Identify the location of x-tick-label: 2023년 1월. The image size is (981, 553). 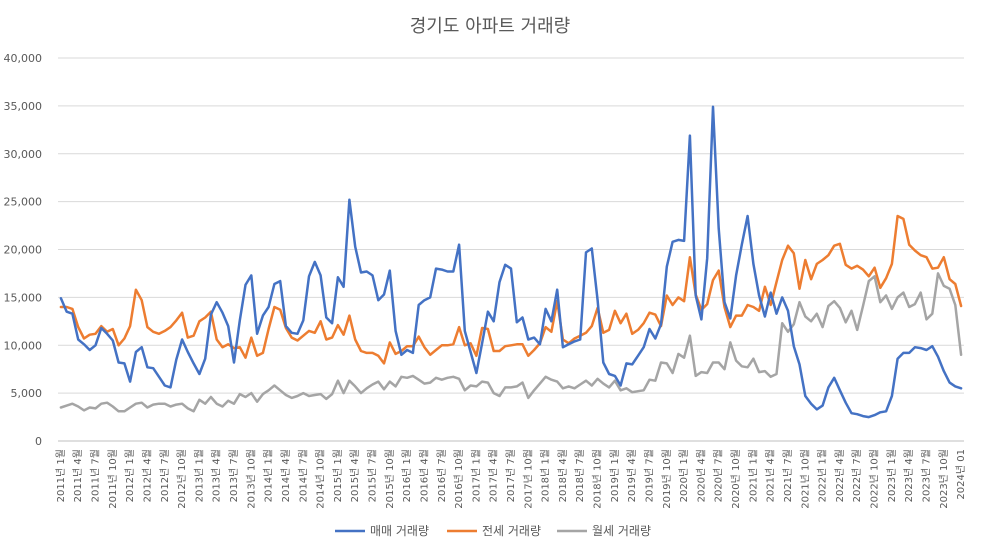
(892, 475).